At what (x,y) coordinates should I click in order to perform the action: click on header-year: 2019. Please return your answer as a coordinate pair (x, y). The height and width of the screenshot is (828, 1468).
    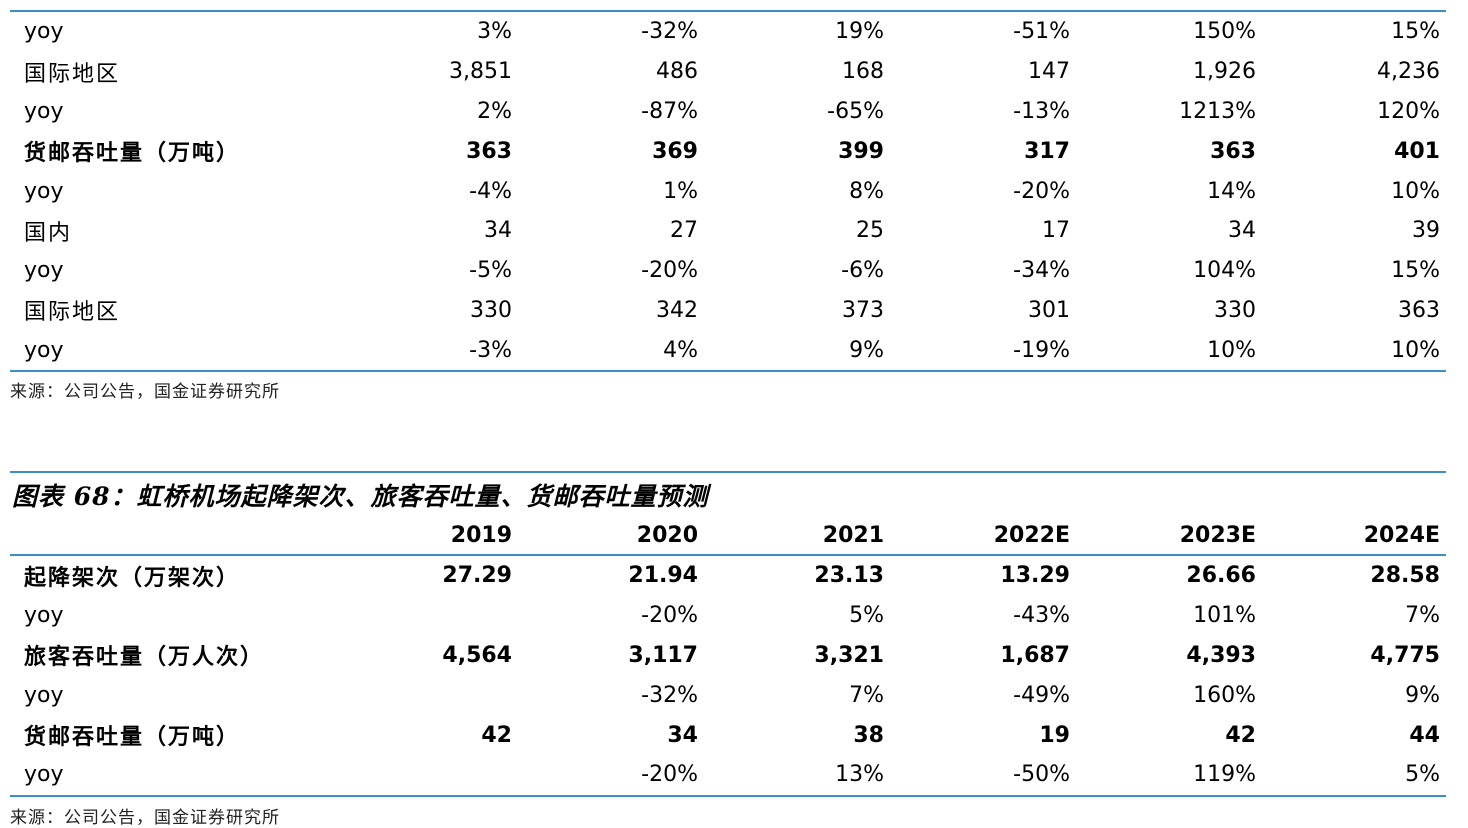
    Looking at the image, I should click on (481, 535).